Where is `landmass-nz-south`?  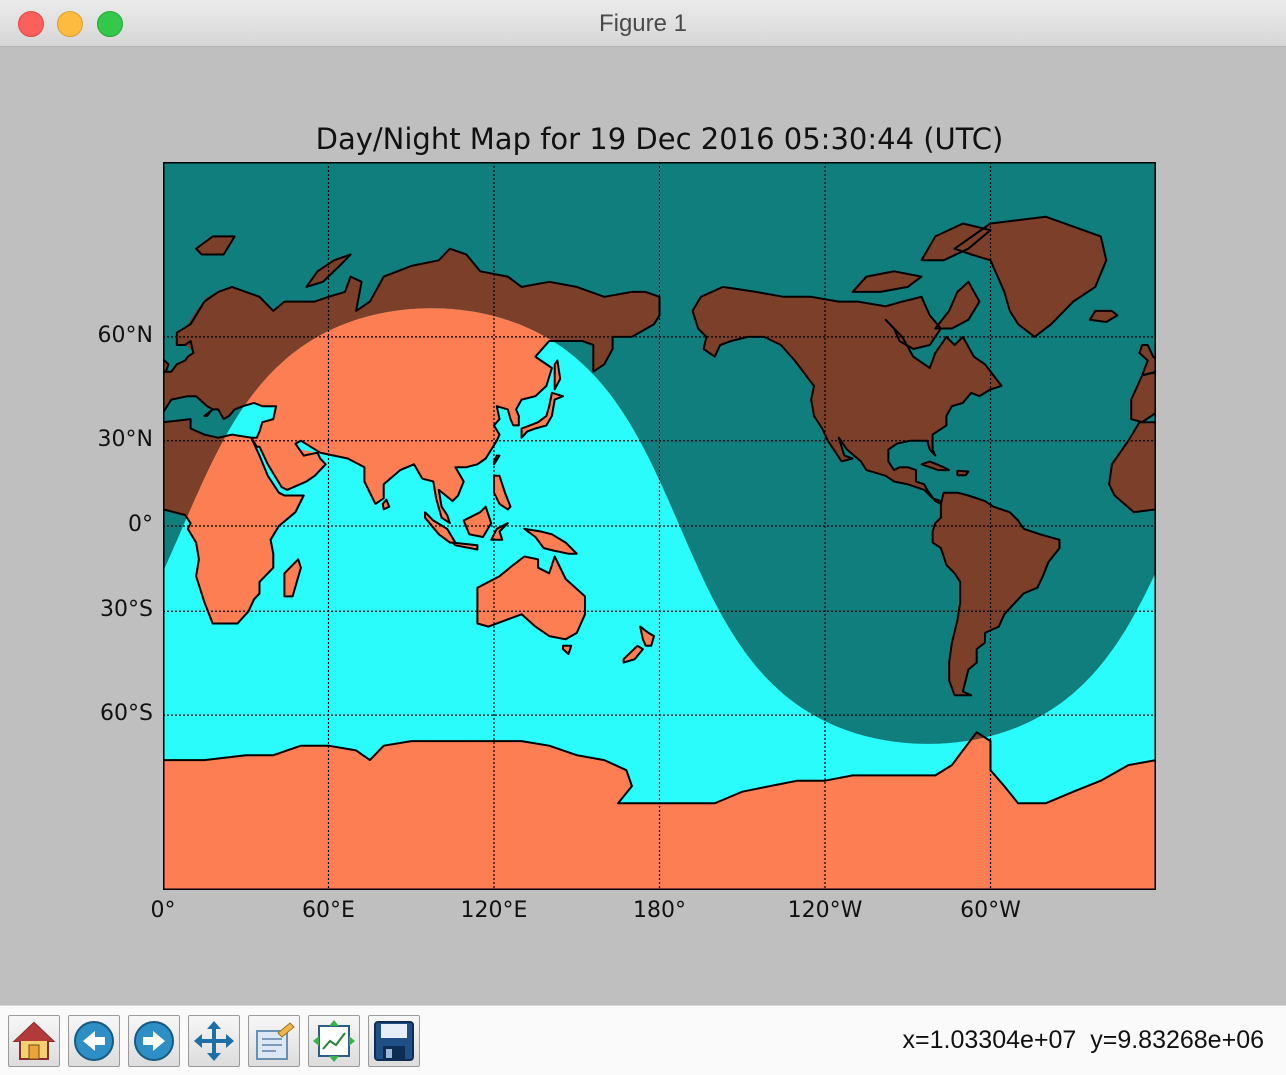 landmass-nz-south is located at coordinates (633, 654).